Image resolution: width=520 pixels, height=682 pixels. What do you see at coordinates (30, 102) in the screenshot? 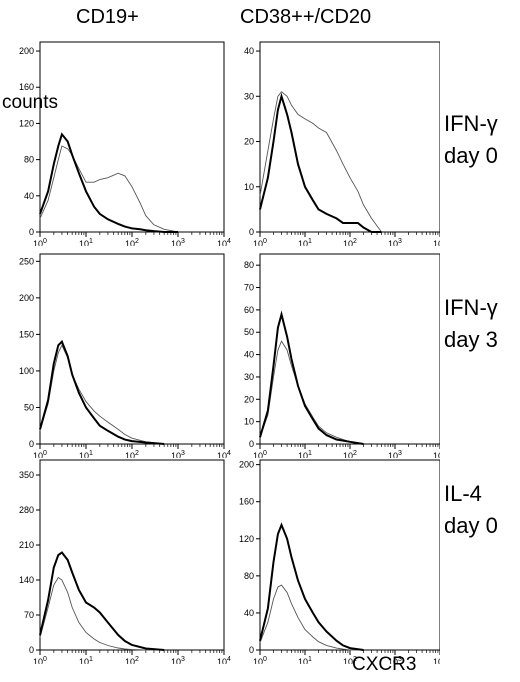
I see `y-axis-label: counts` at bounding box center [30, 102].